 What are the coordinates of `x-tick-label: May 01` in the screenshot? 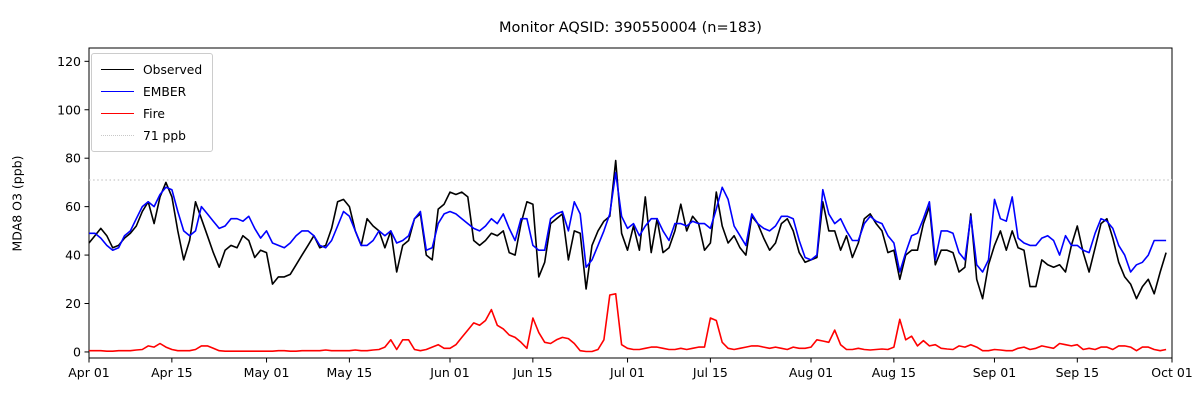 It's located at (267, 372).